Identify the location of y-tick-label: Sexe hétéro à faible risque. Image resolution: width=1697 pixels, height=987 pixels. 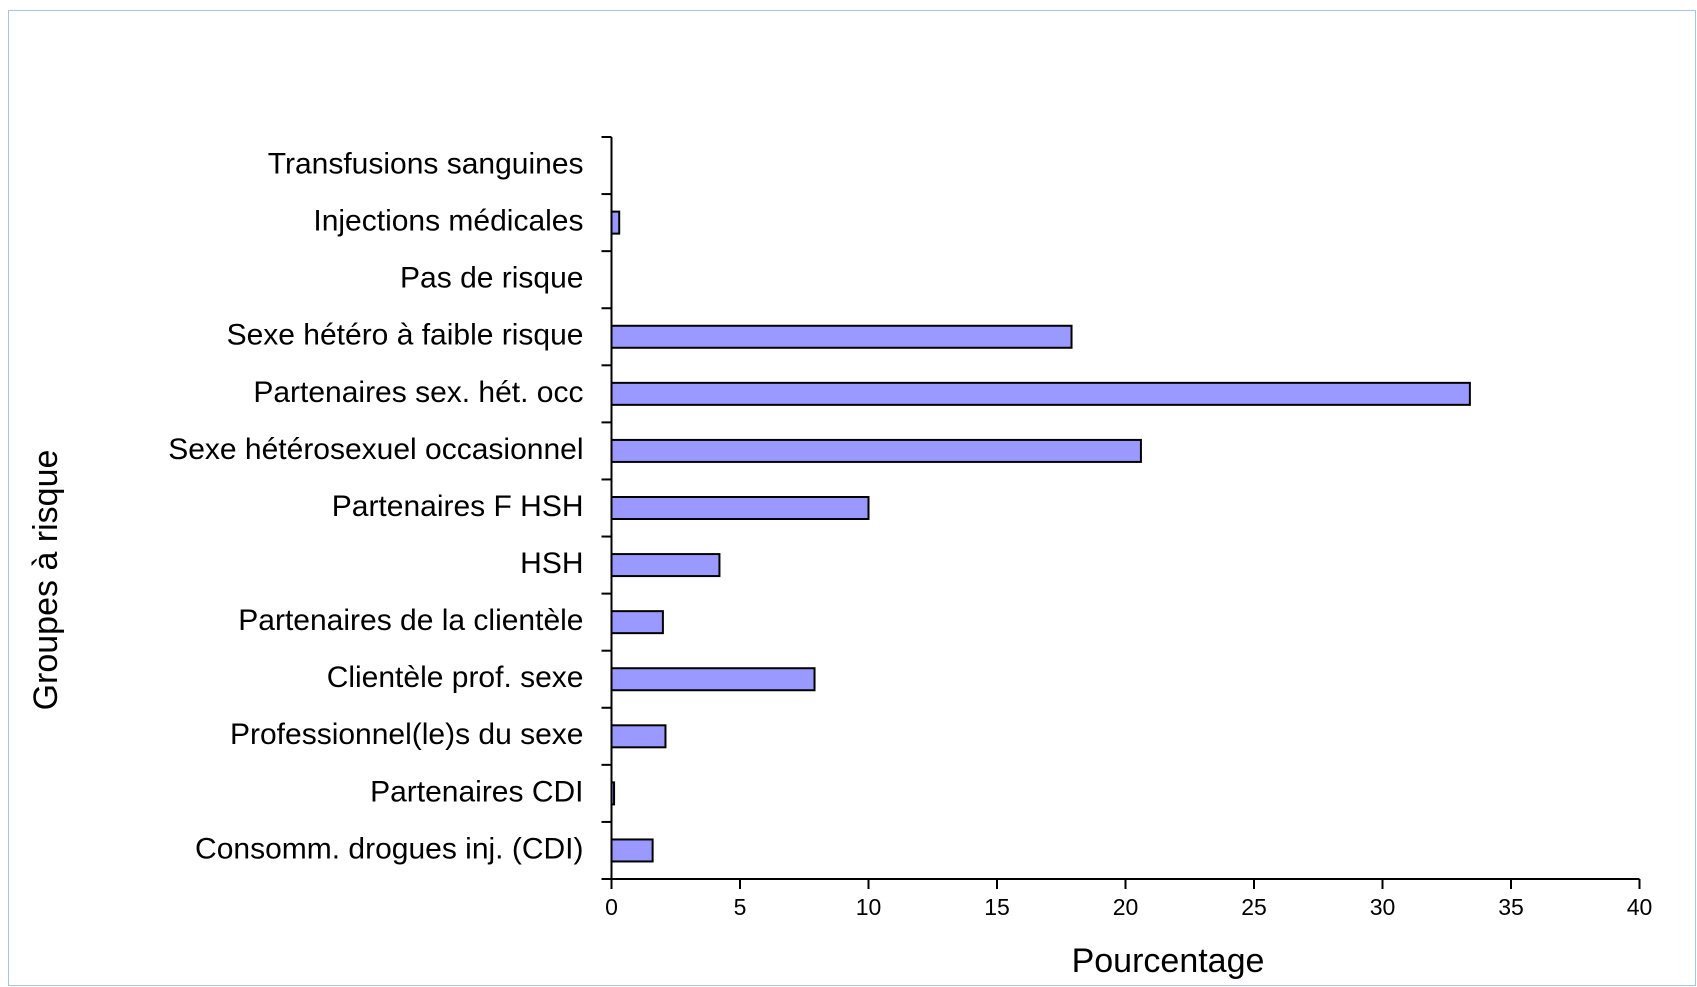
(405, 335).